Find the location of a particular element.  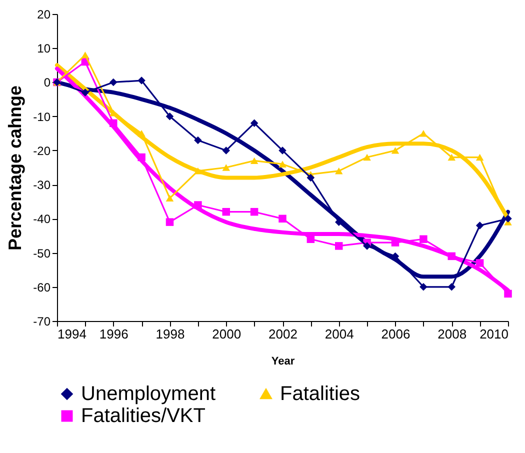

x-tick-label: 1998 is located at coordinates (170, 334).